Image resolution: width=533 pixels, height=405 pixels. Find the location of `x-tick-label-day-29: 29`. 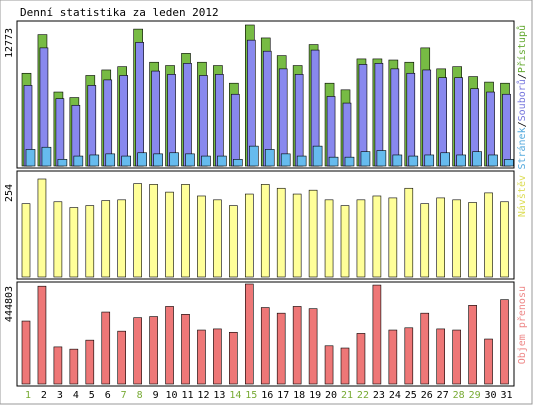

x-tick-label-day-29: 29 is located at coordinates (475, 395).